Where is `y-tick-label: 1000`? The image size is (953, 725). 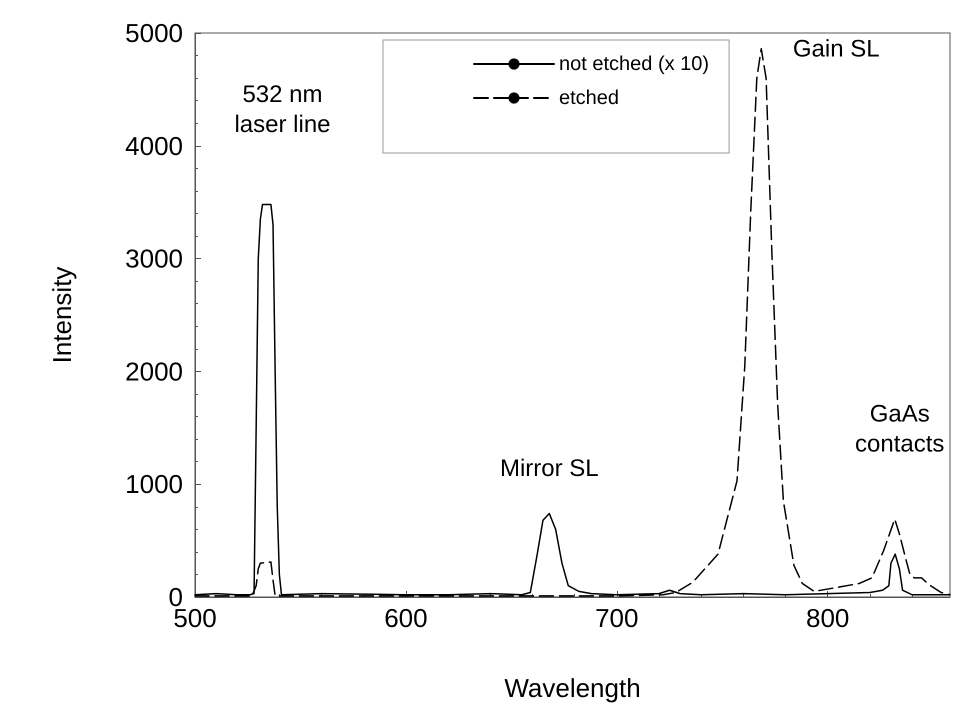 y-tick-label: 1000 is located at coordinates (154, 484).